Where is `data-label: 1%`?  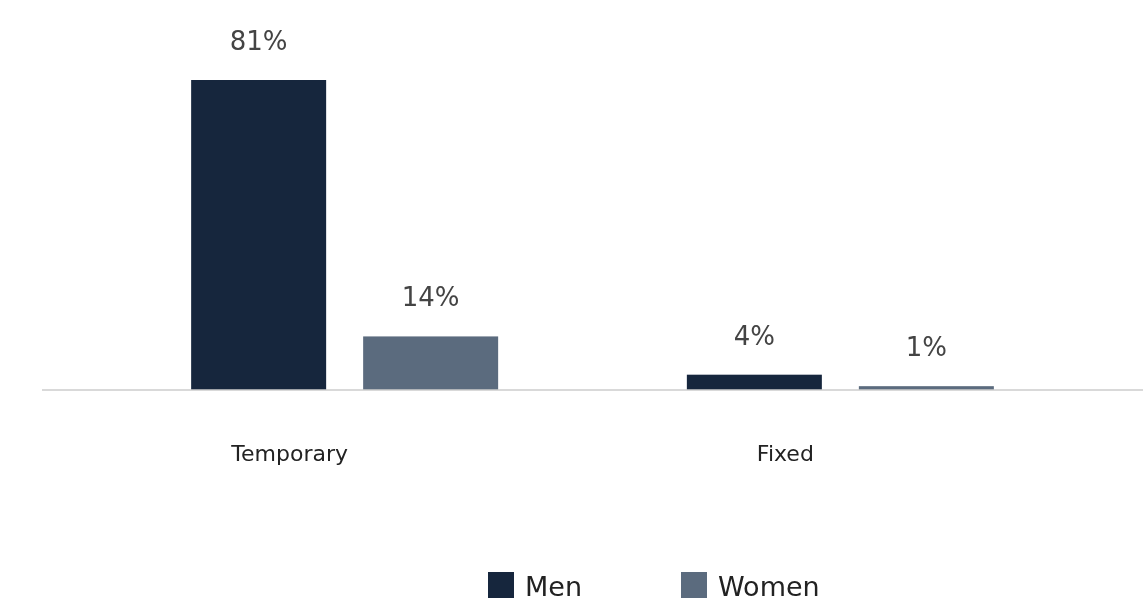
data-label: 1% is located at coordinates (926, 347).